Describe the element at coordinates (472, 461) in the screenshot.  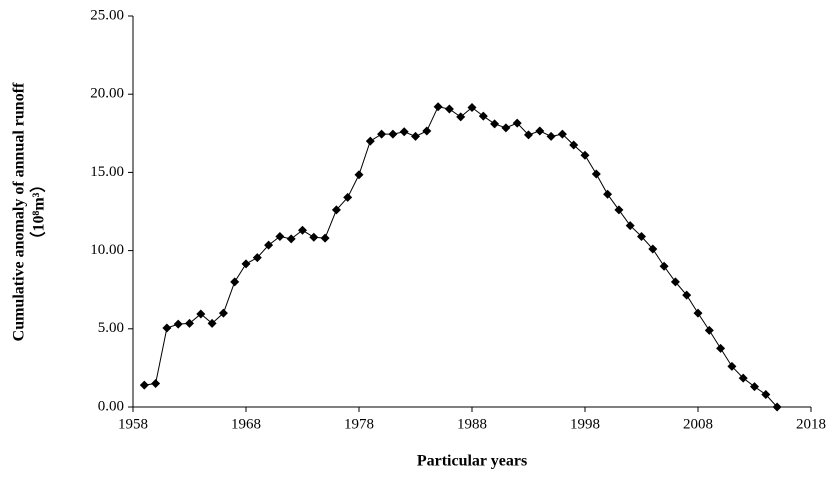
I see `x-axis-label: Particular years` at that location.